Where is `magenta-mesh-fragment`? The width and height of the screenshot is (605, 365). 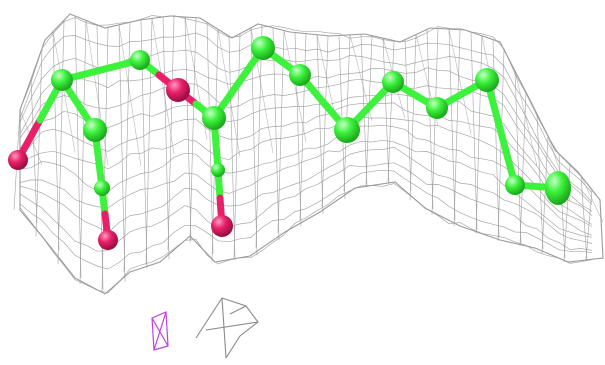 magenta-mesh-fragment is located at coordinates (160, 331).